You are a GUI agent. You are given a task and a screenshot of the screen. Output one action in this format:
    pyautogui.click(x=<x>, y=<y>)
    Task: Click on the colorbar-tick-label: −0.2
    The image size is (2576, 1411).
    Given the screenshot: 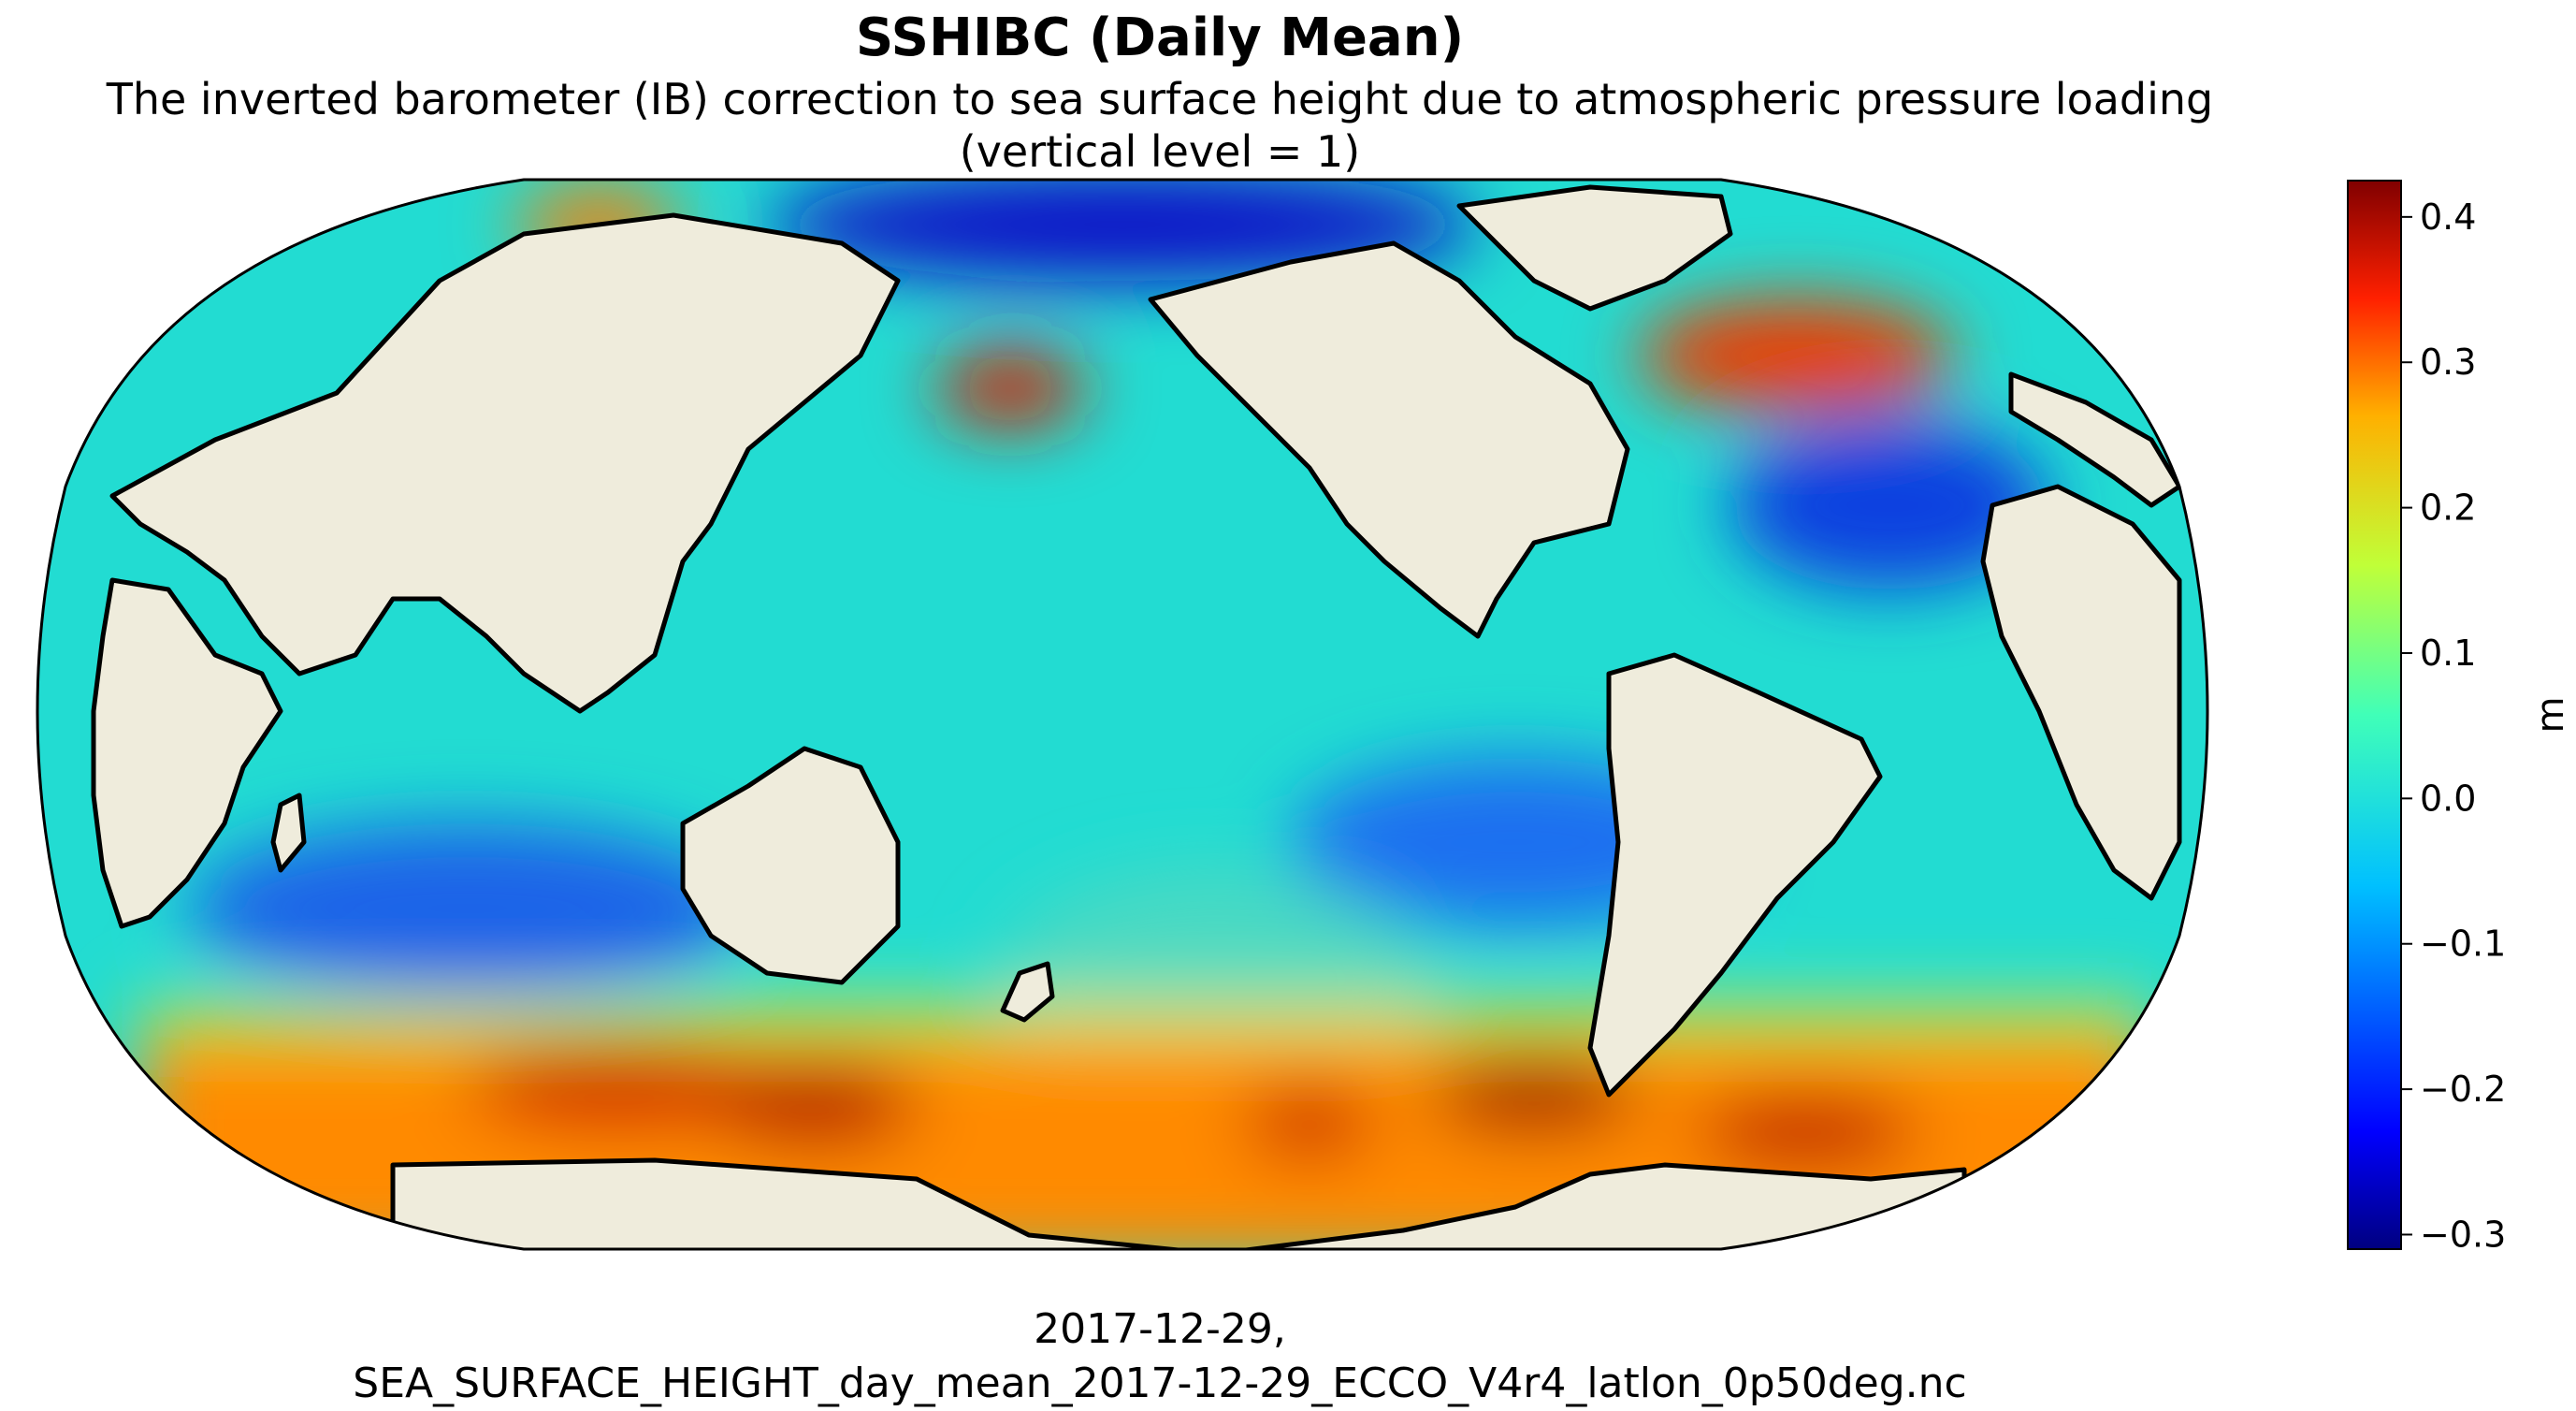 What is the action you would take?
    pyautogui.click(x=2463, y=1089)
    